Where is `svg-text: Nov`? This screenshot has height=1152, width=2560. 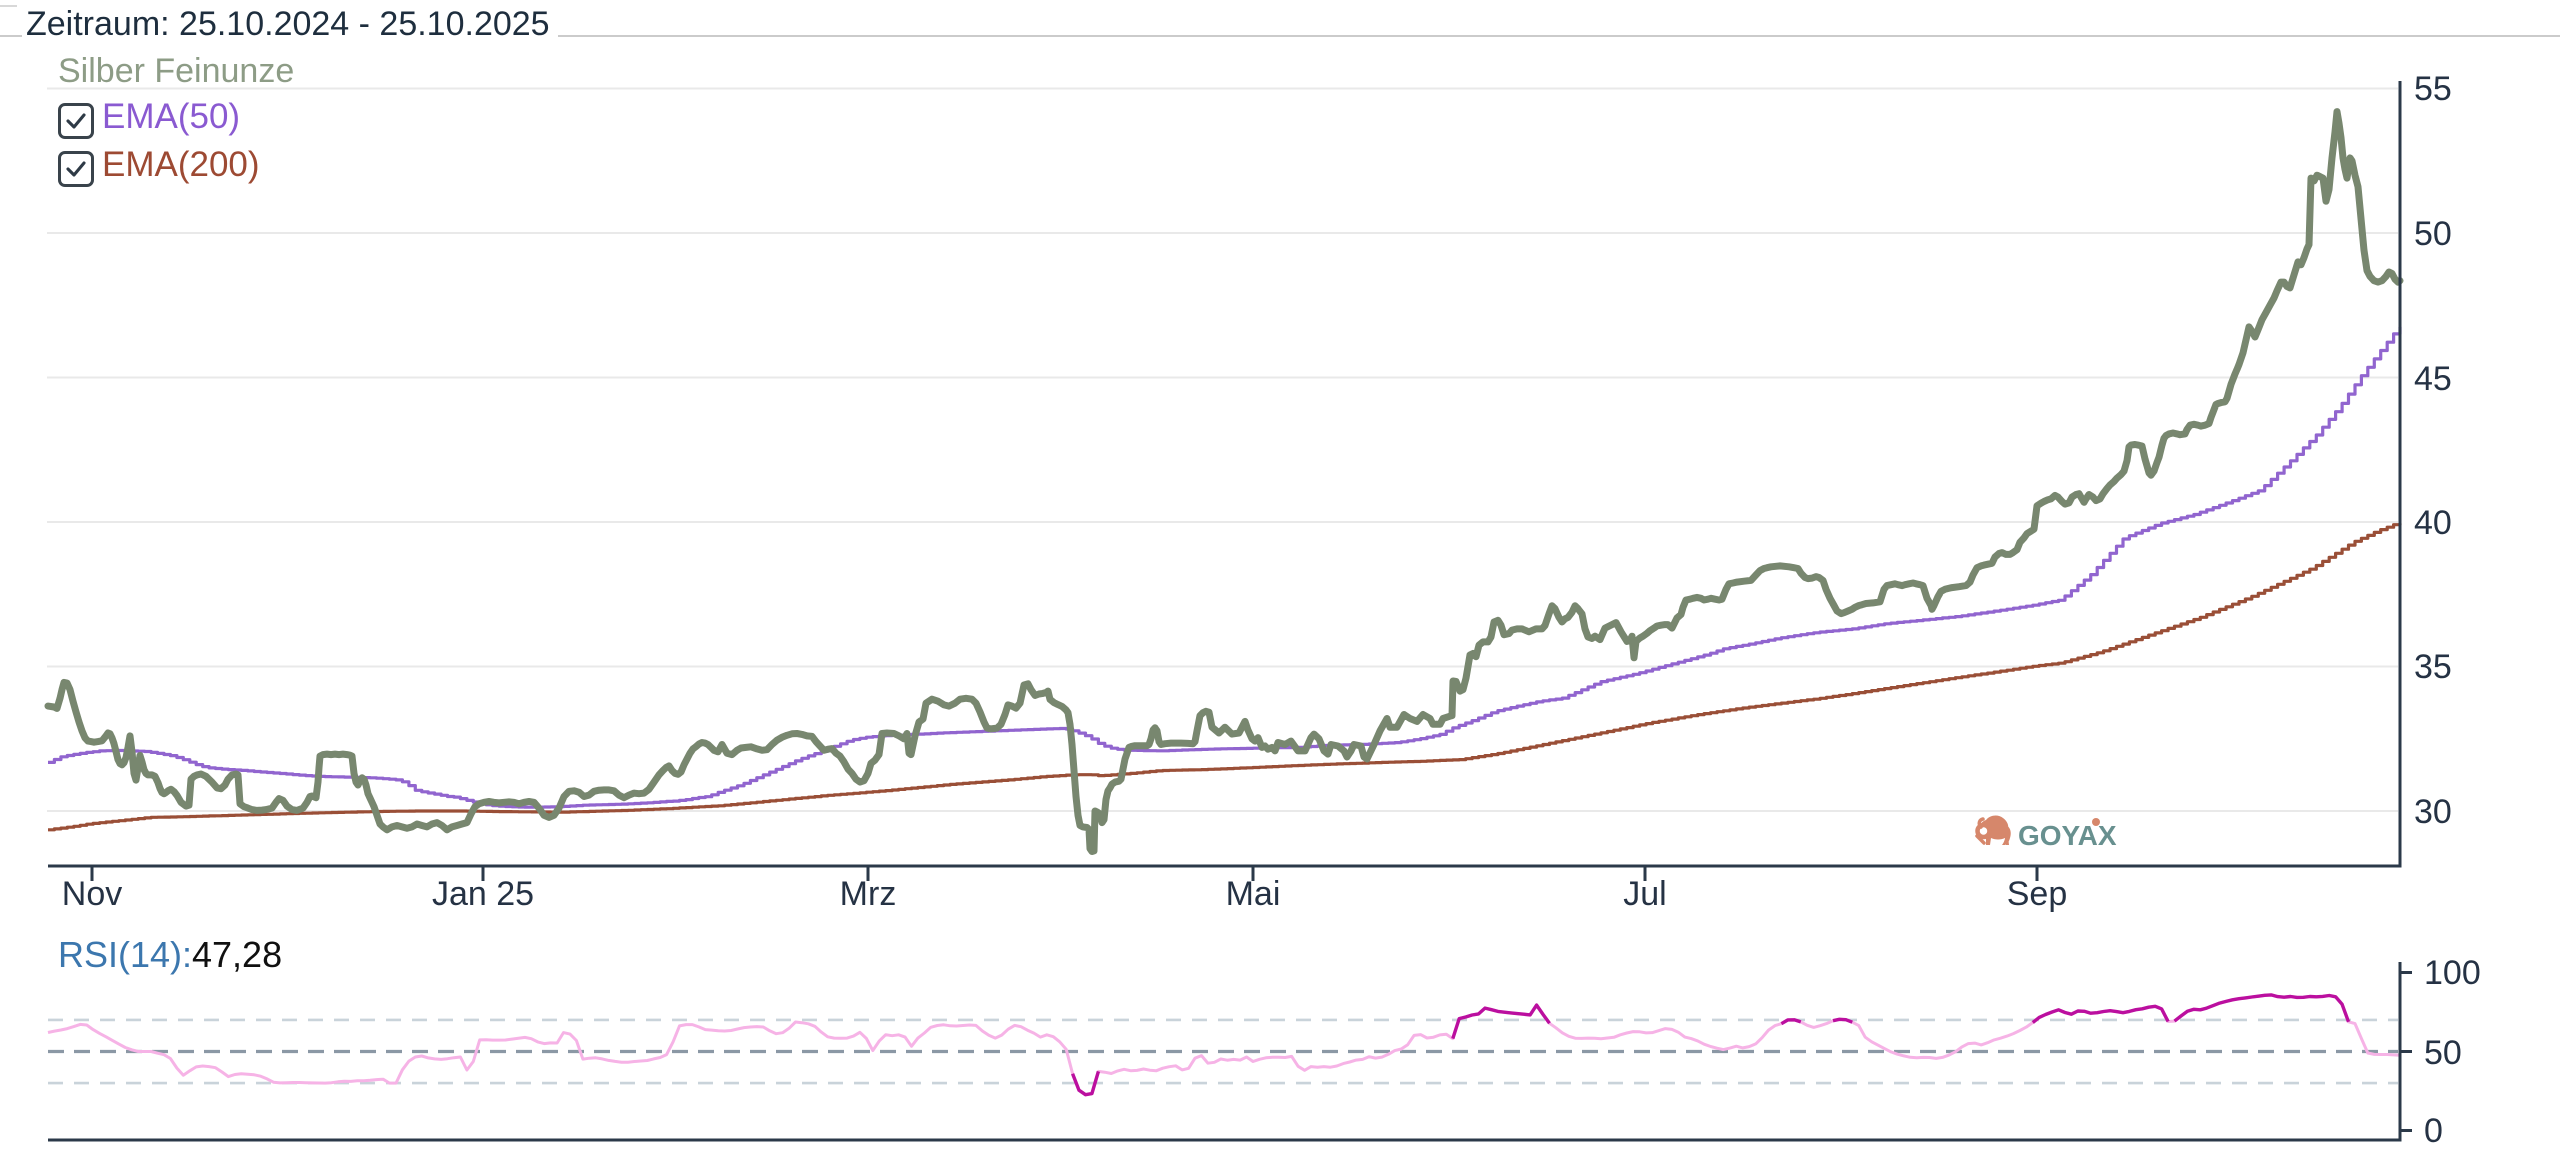 svg-text: Nov is located at coordinates (92, 894).